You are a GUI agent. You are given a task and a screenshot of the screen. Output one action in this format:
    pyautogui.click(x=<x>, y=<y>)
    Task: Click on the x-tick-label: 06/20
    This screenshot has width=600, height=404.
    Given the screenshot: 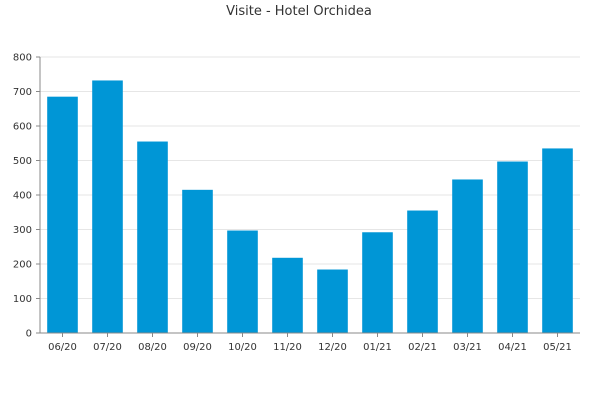 What is the action you would take?
    pyautogui.click(x=62, y=347)
    